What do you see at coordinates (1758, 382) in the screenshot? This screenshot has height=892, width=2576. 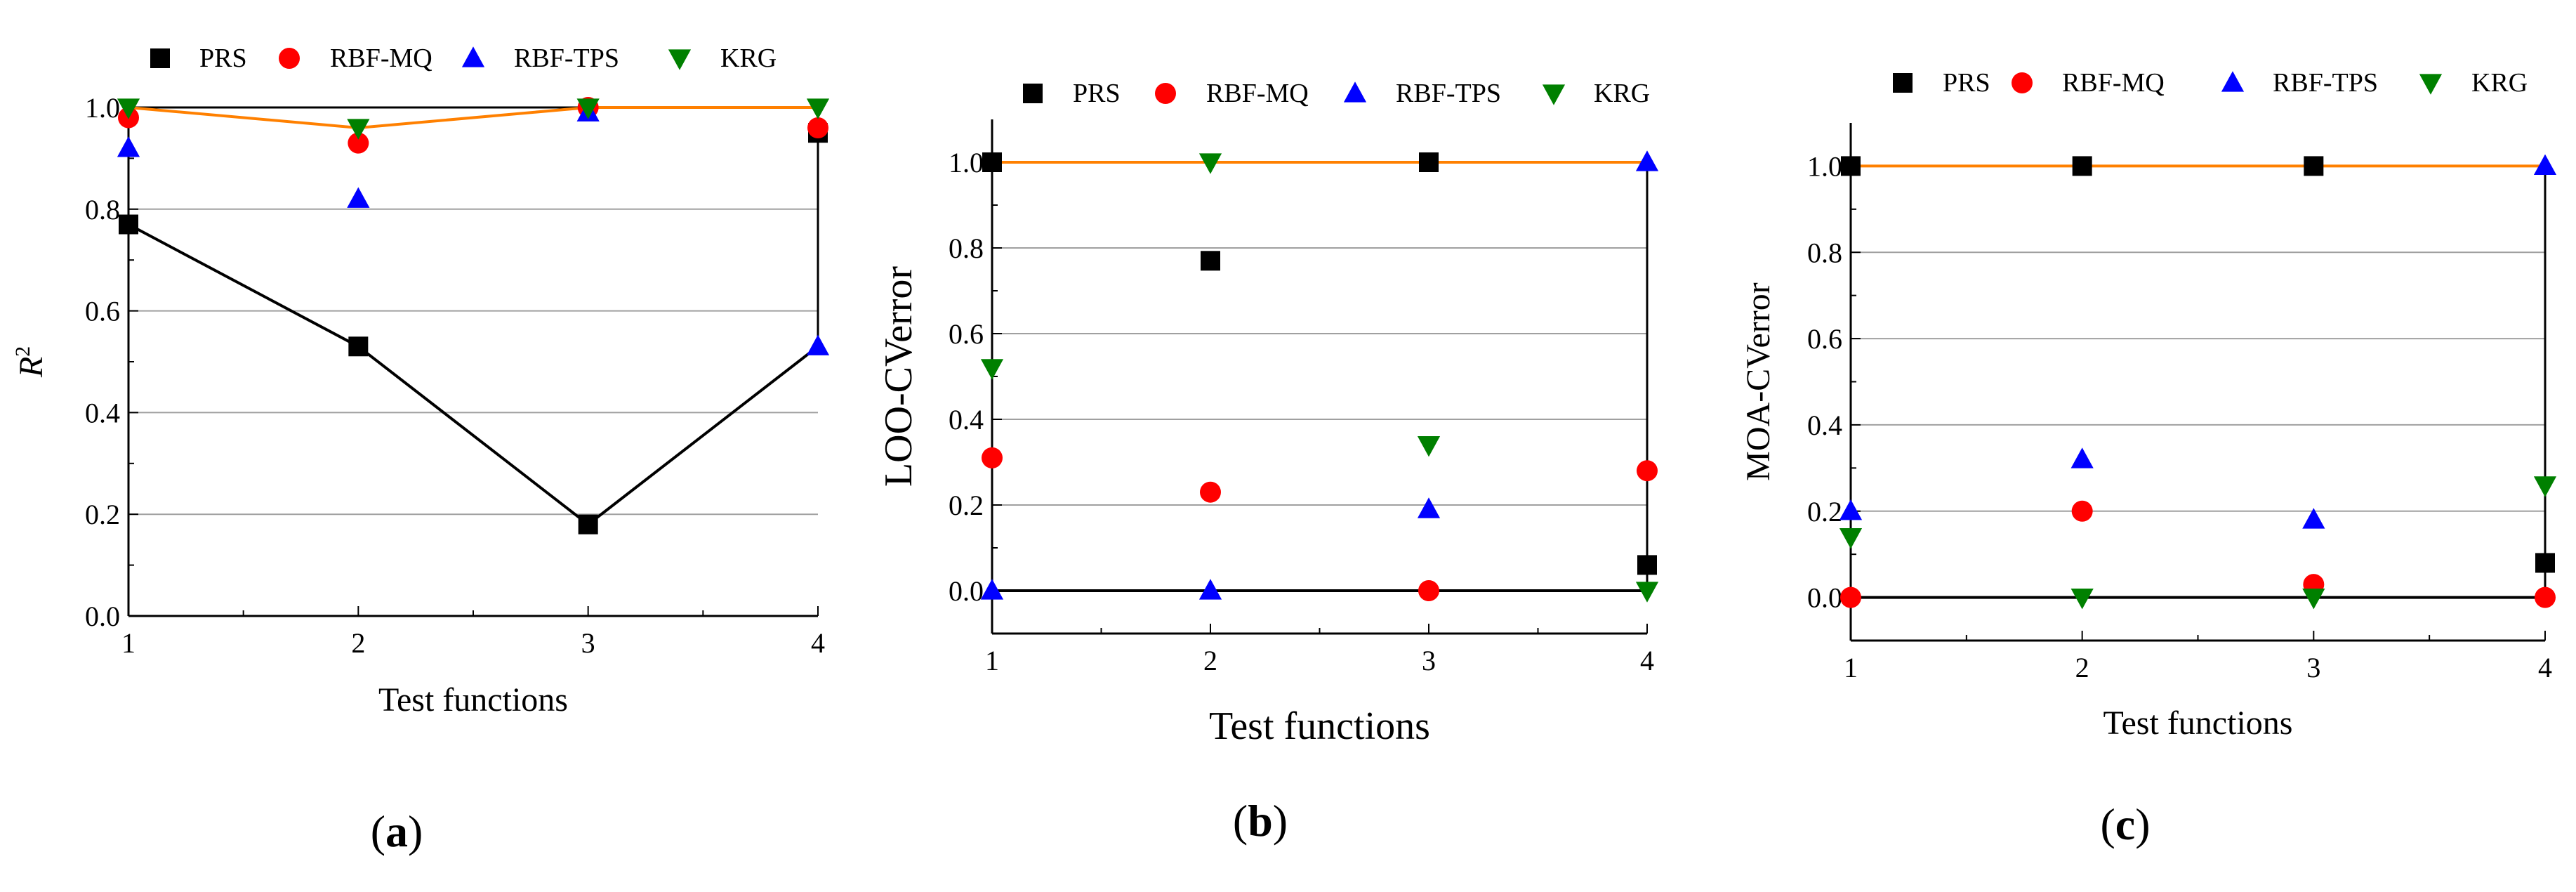 I see `y-axis-label: MOA-CVerror` at bounding box center [1758, 382].